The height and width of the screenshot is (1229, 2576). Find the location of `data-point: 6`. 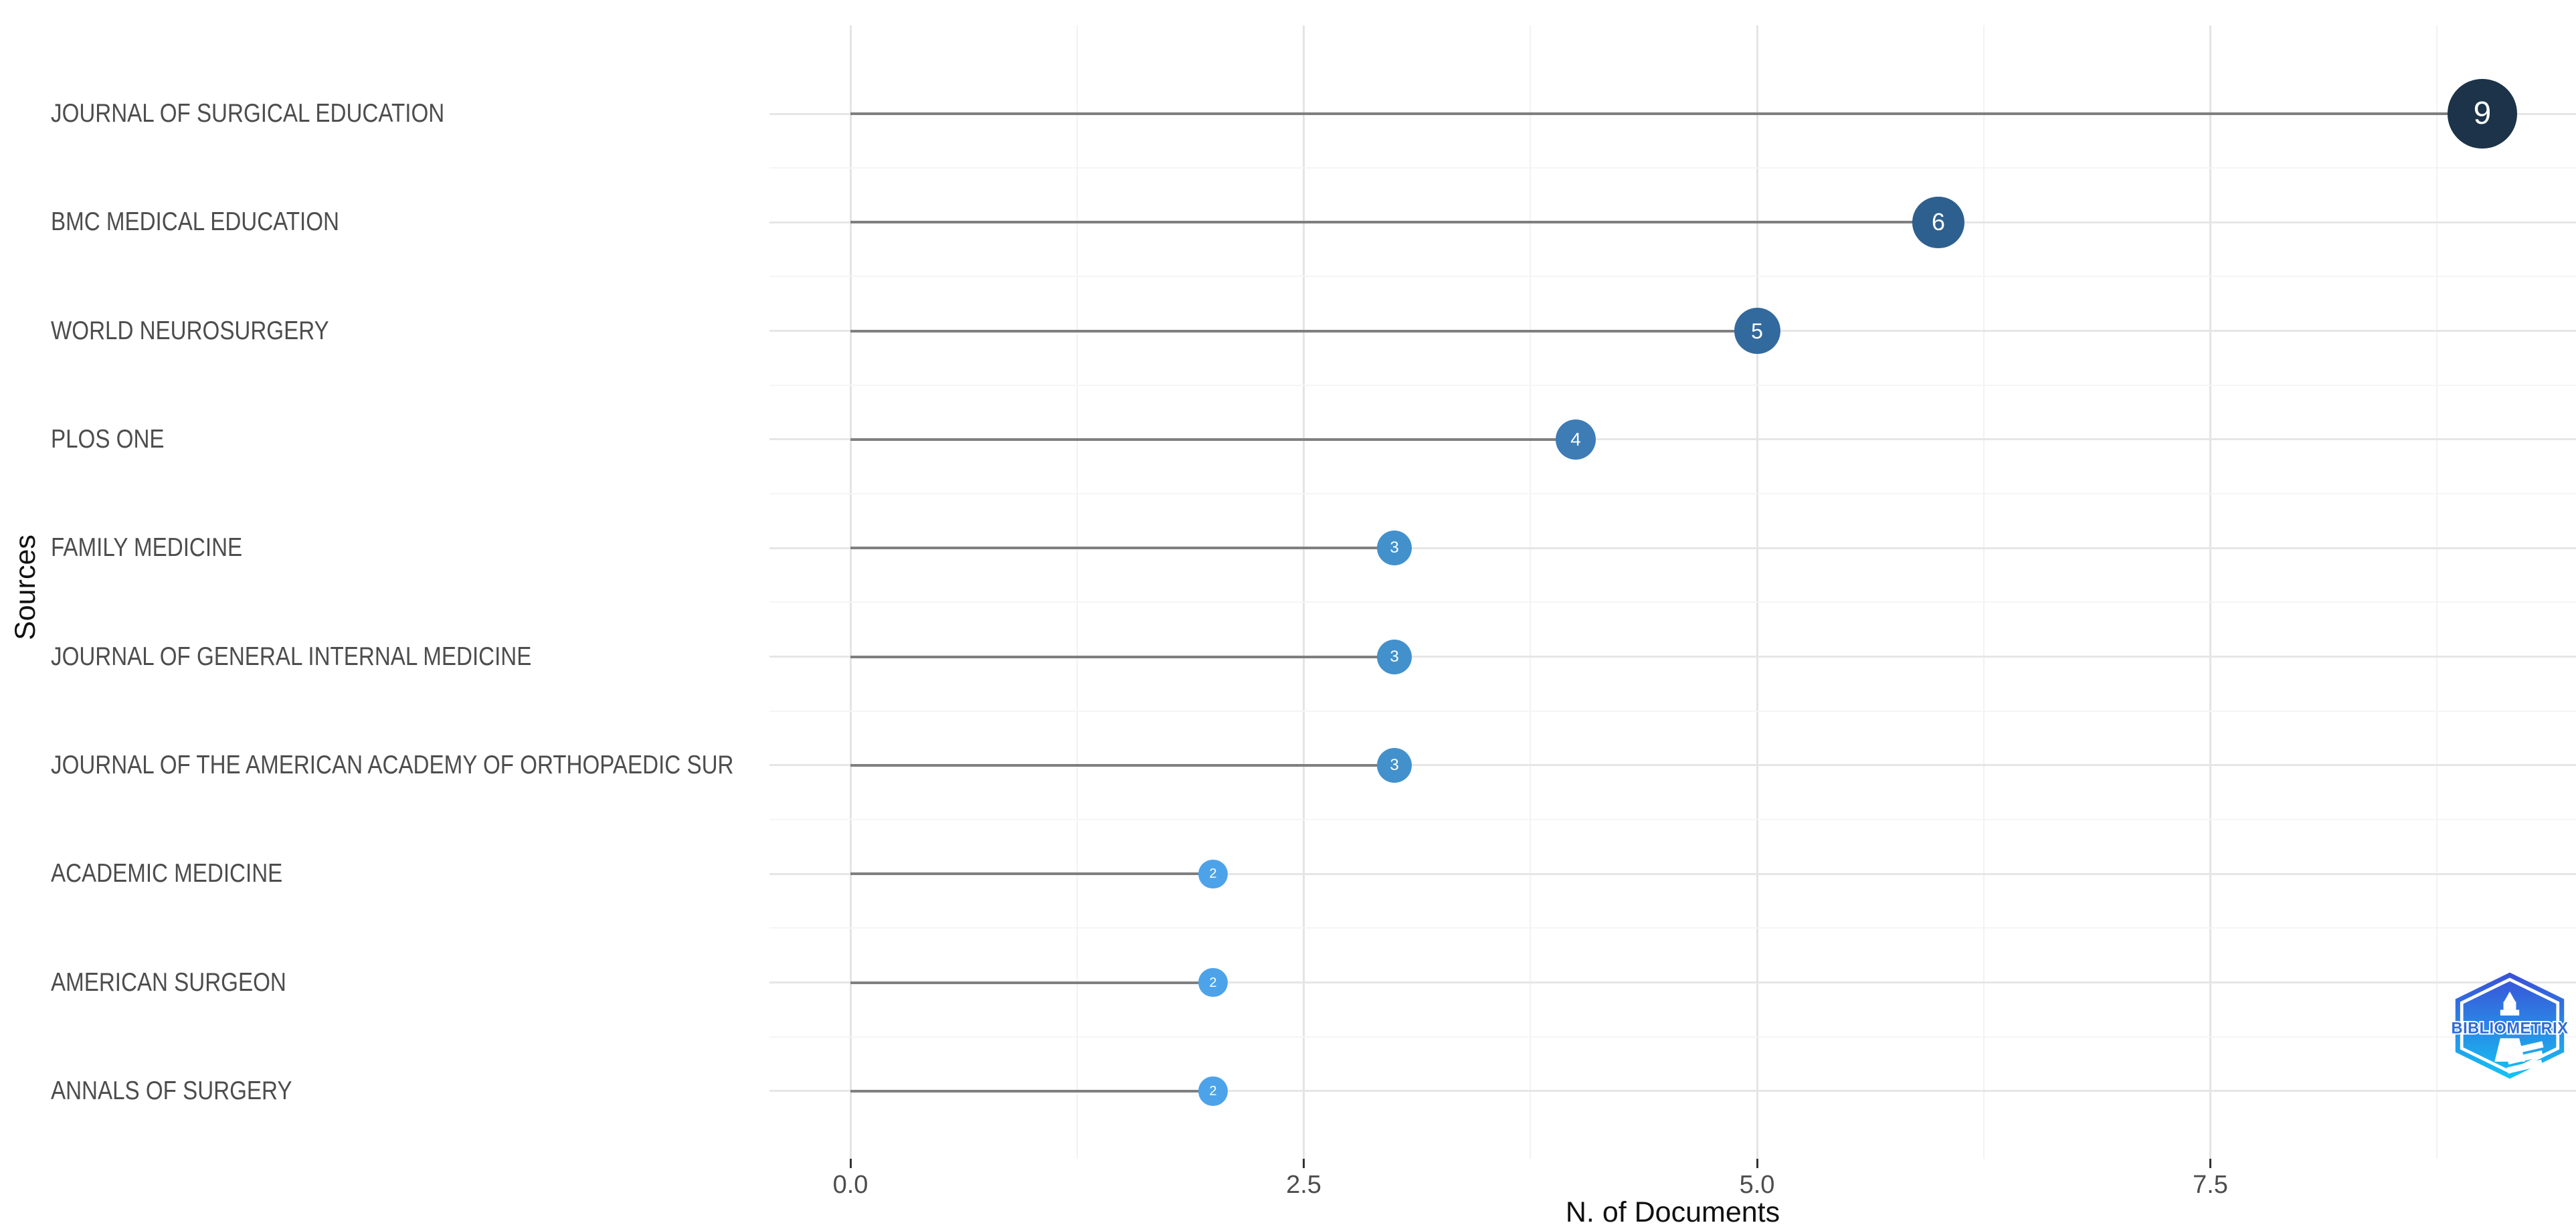

data-point: 6 is located at coordinates (1938, 222).